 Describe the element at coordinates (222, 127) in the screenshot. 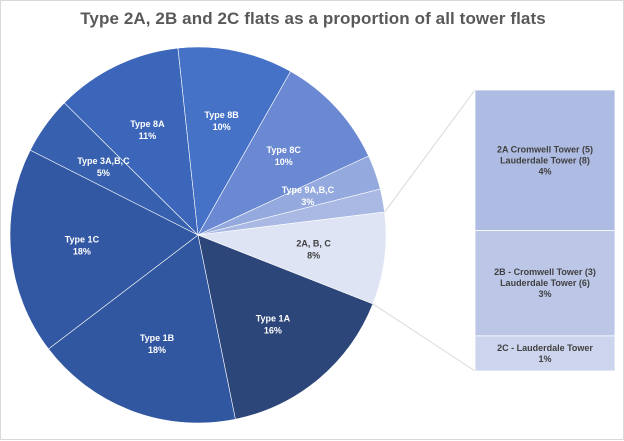

I see `slice-value-type-8b: 10%` at that location.